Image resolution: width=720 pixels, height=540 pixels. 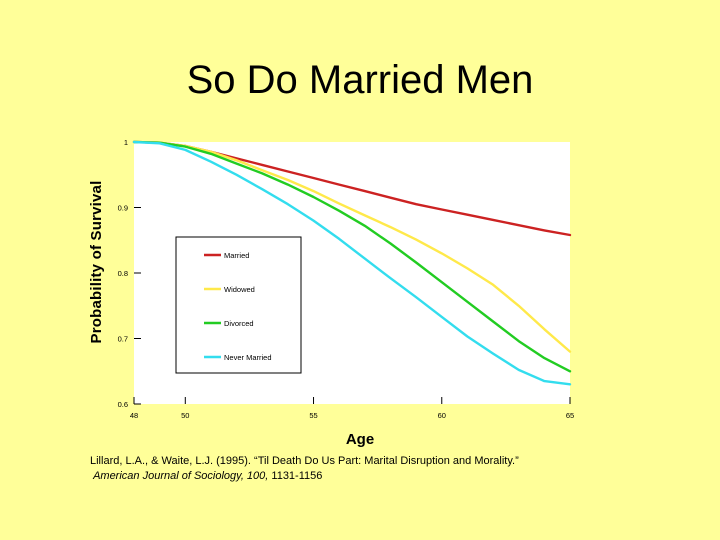 What do you see at coordinates (442, 415) in the screenshot?
I see `x-tick-label: 60` at bounding box center [442, 415].